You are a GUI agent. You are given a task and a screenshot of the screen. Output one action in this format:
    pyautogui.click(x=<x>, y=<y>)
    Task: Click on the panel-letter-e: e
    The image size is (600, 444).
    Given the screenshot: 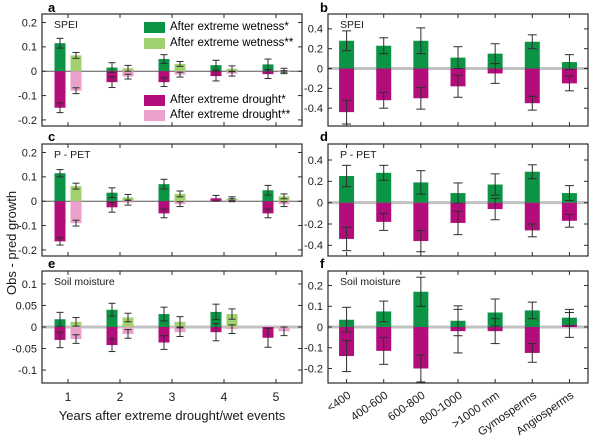 What is the action you would take?
    pyautogui.click(x=52, y=263)
    